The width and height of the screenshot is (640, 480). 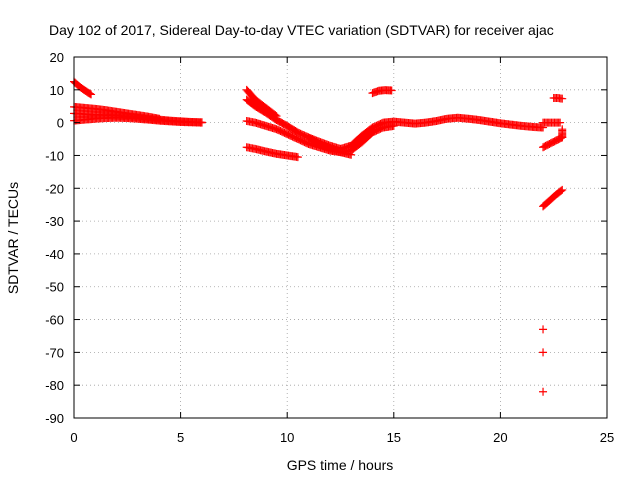 What do you see at coordinates (54, 418) in the screenshot?
I see `y-tick-label: -90` at bounding box center [54, 418].